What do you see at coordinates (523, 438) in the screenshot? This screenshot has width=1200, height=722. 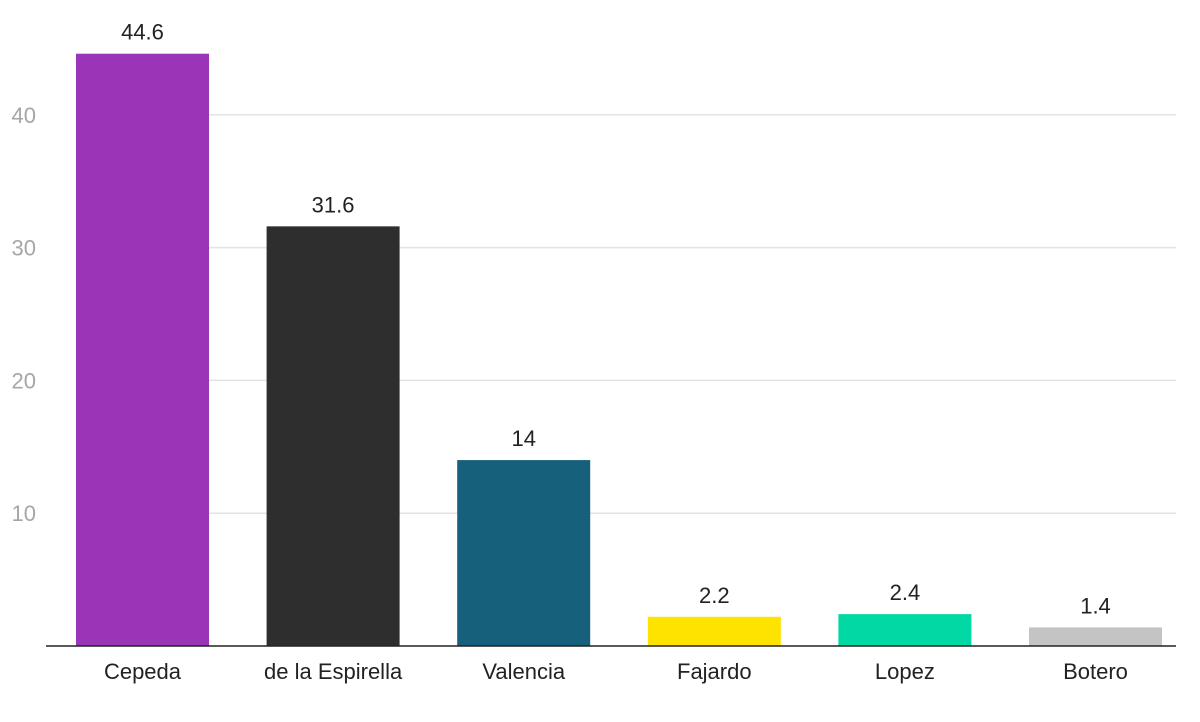 I see `data-label-valencia: 14` at bounding box center [523, 438].